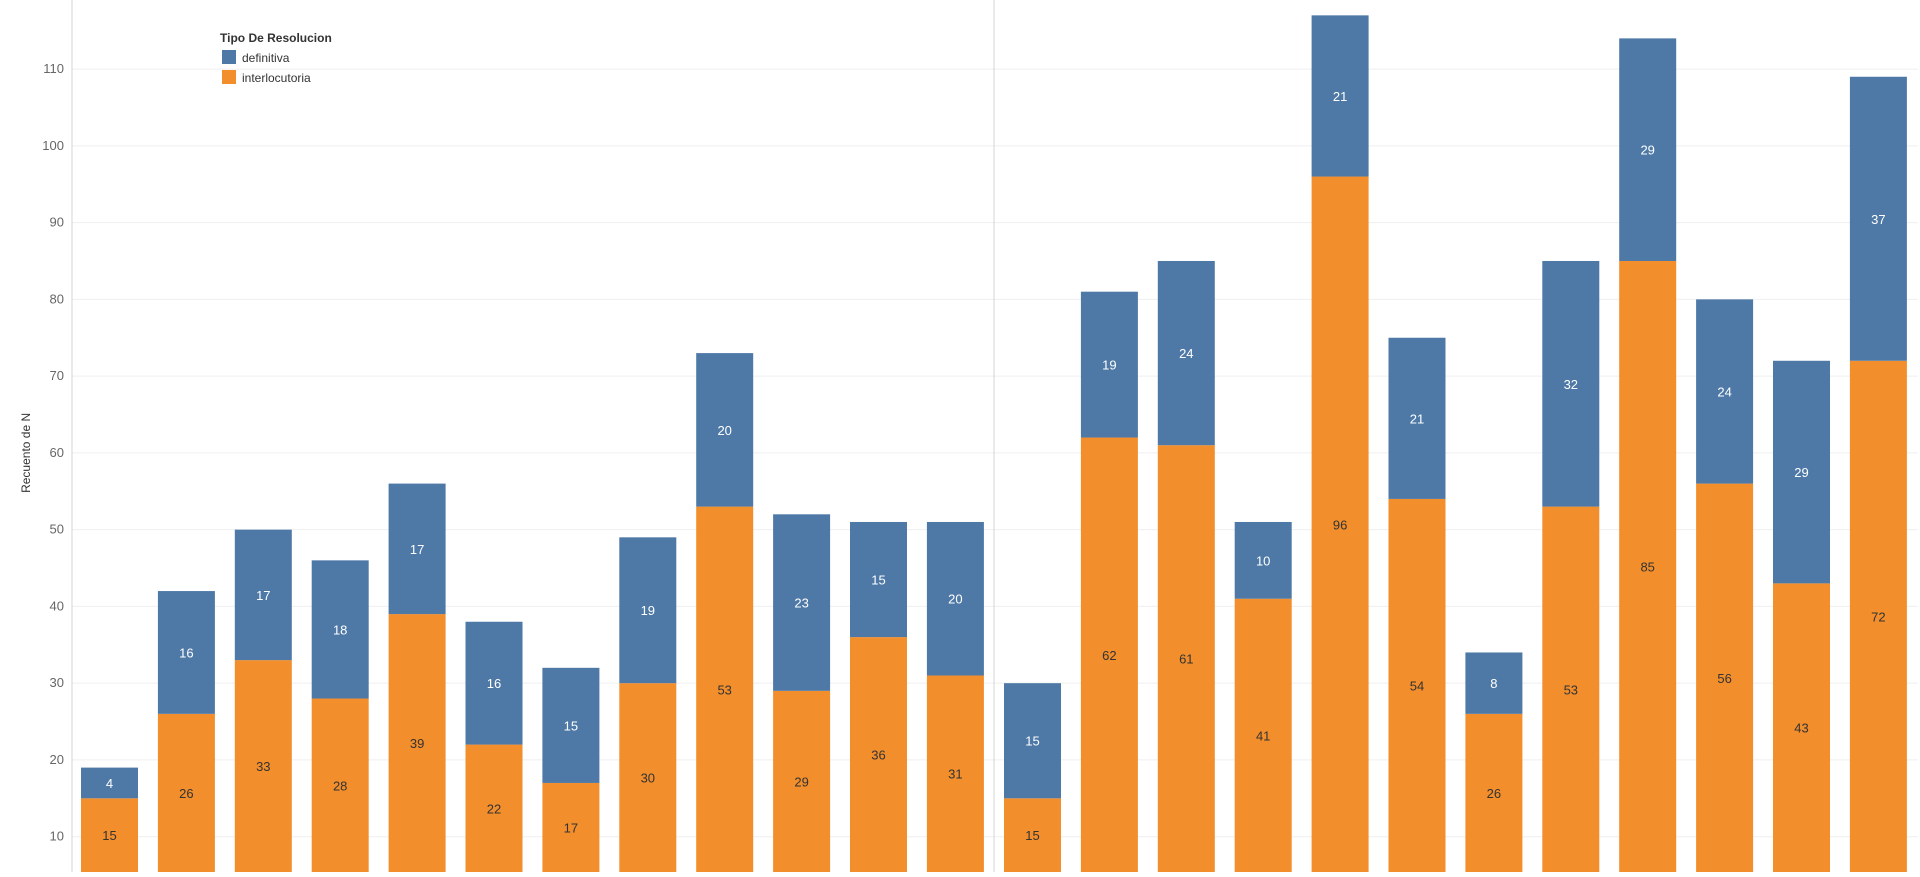 The height and width of the screenshot is (877, 1920). I want to click on y-tick-label: 80, so click(57, 298).